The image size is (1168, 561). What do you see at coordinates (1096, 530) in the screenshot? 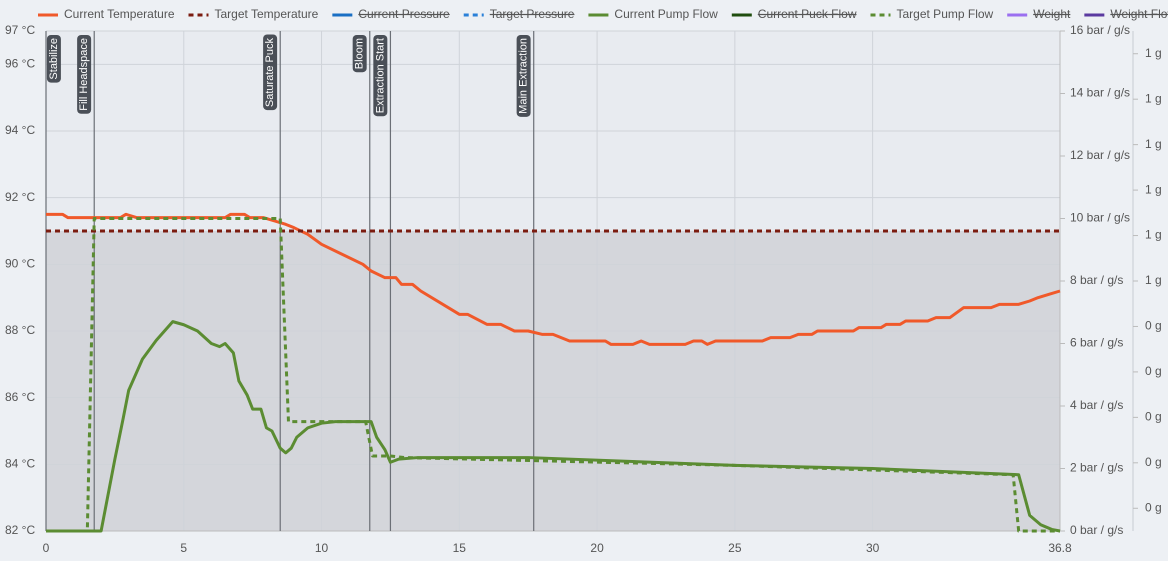
I see `y2-tick-label: 0 bar / g/s` at bounding box center [1096, 530].